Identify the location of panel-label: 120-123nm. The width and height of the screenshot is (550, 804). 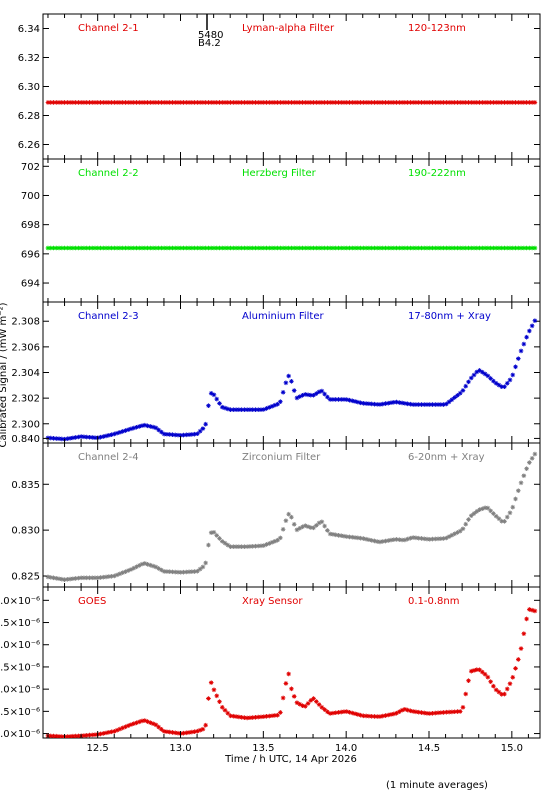
(437, 28).